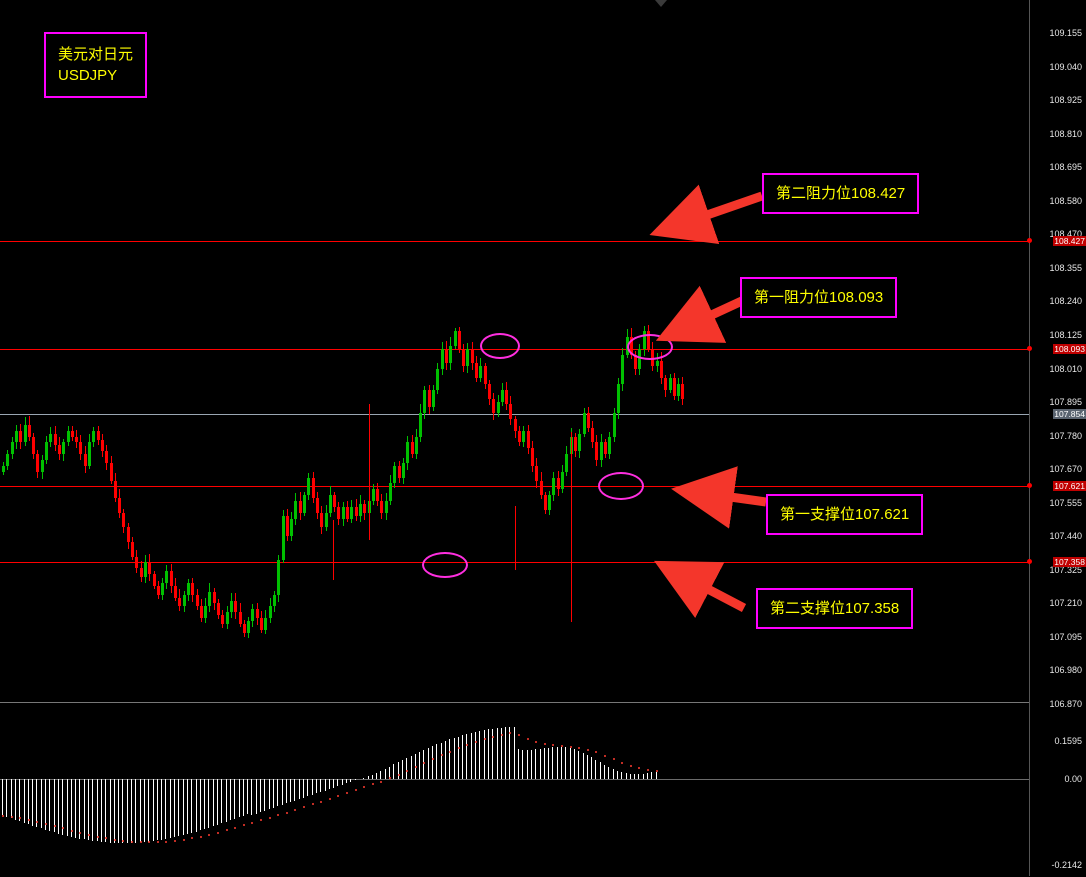 This screenshot has height=877, width=1086. I want to click on callout-second-support: 第二支撑位107.358, so click(835, 608).